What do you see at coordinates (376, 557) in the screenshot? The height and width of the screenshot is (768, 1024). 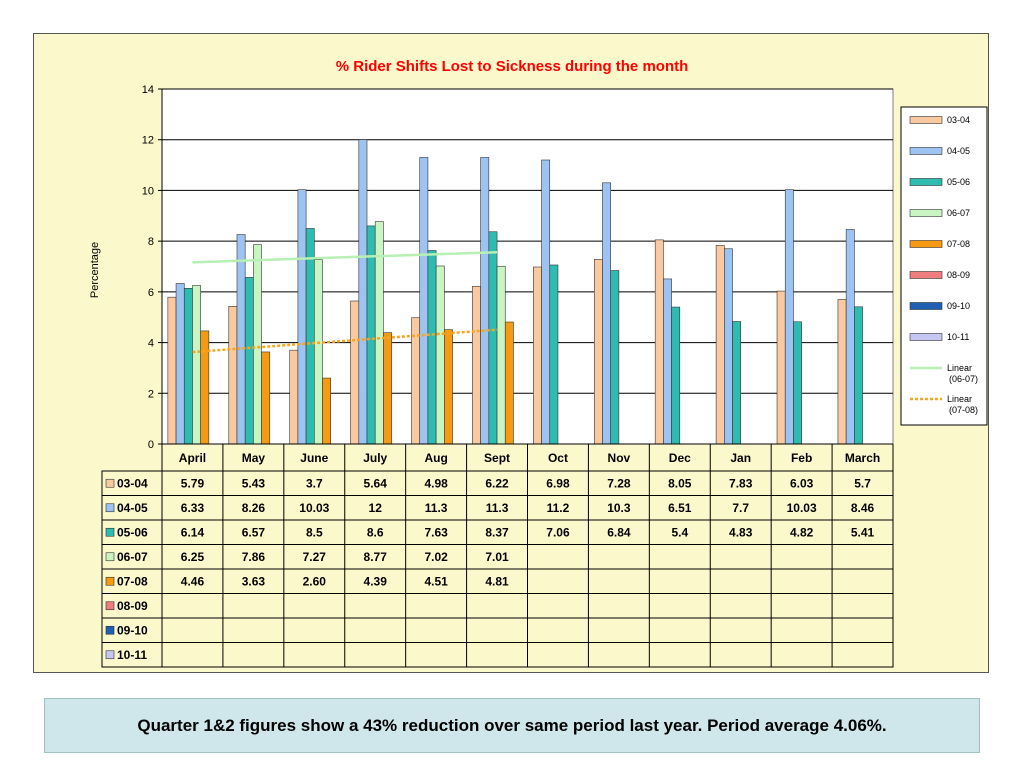 I see `table-cell: 8.77` at bounding box center [376, 557].